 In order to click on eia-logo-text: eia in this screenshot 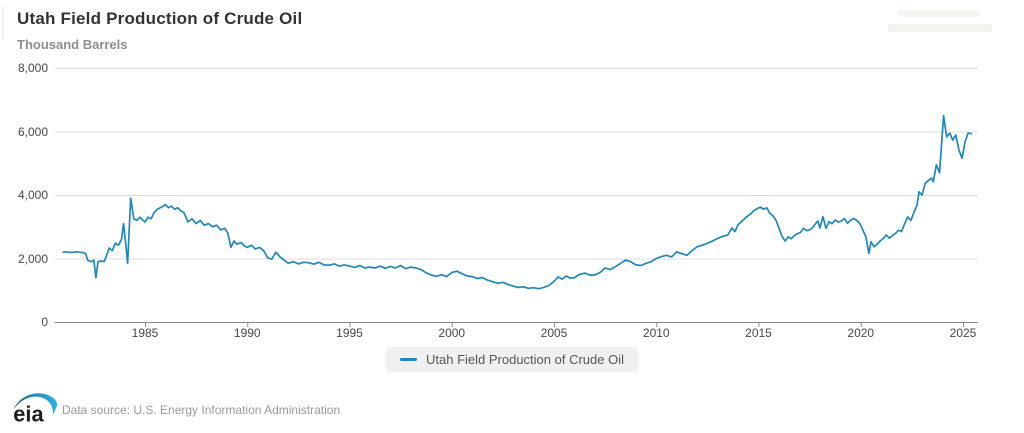, I will do `click(28, 413)`.